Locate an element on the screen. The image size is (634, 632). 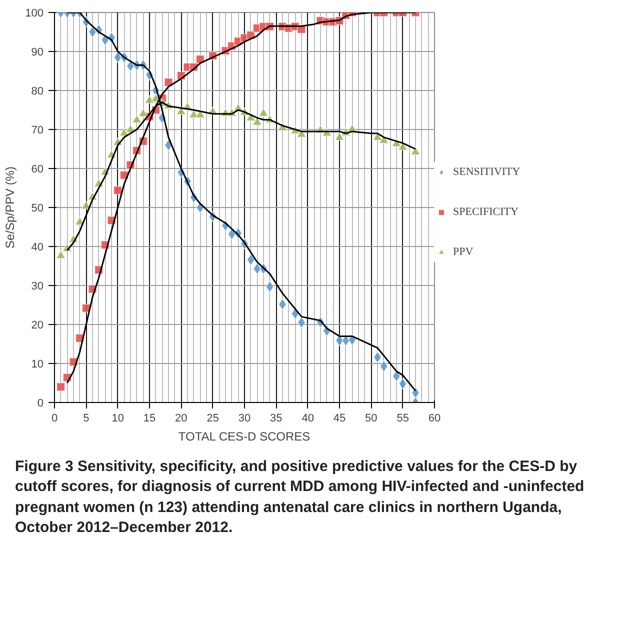
x-tick-label: 0 is located at coordinates (54, 418).